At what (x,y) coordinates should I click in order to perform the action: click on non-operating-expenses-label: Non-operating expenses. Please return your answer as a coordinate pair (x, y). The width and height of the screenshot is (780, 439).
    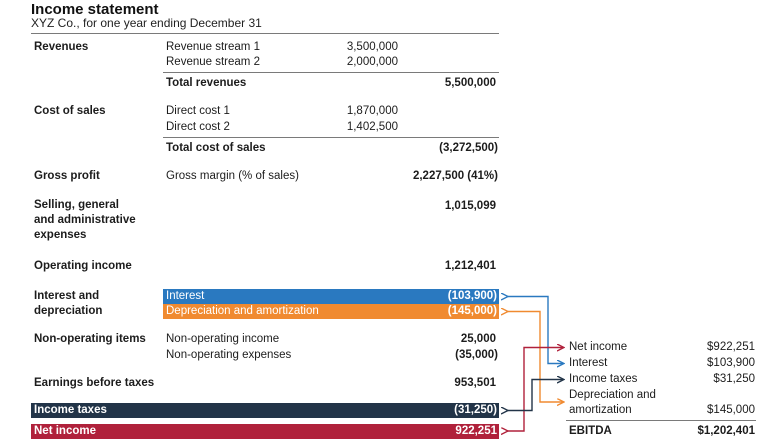
    Looking at the image, I should click on (229, 355).